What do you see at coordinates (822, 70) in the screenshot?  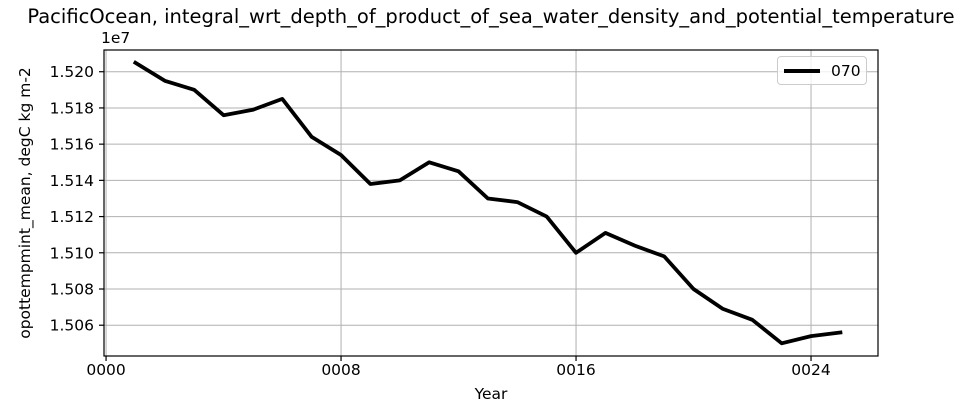 I see `legend: 070` at bounding box center [822, 70].